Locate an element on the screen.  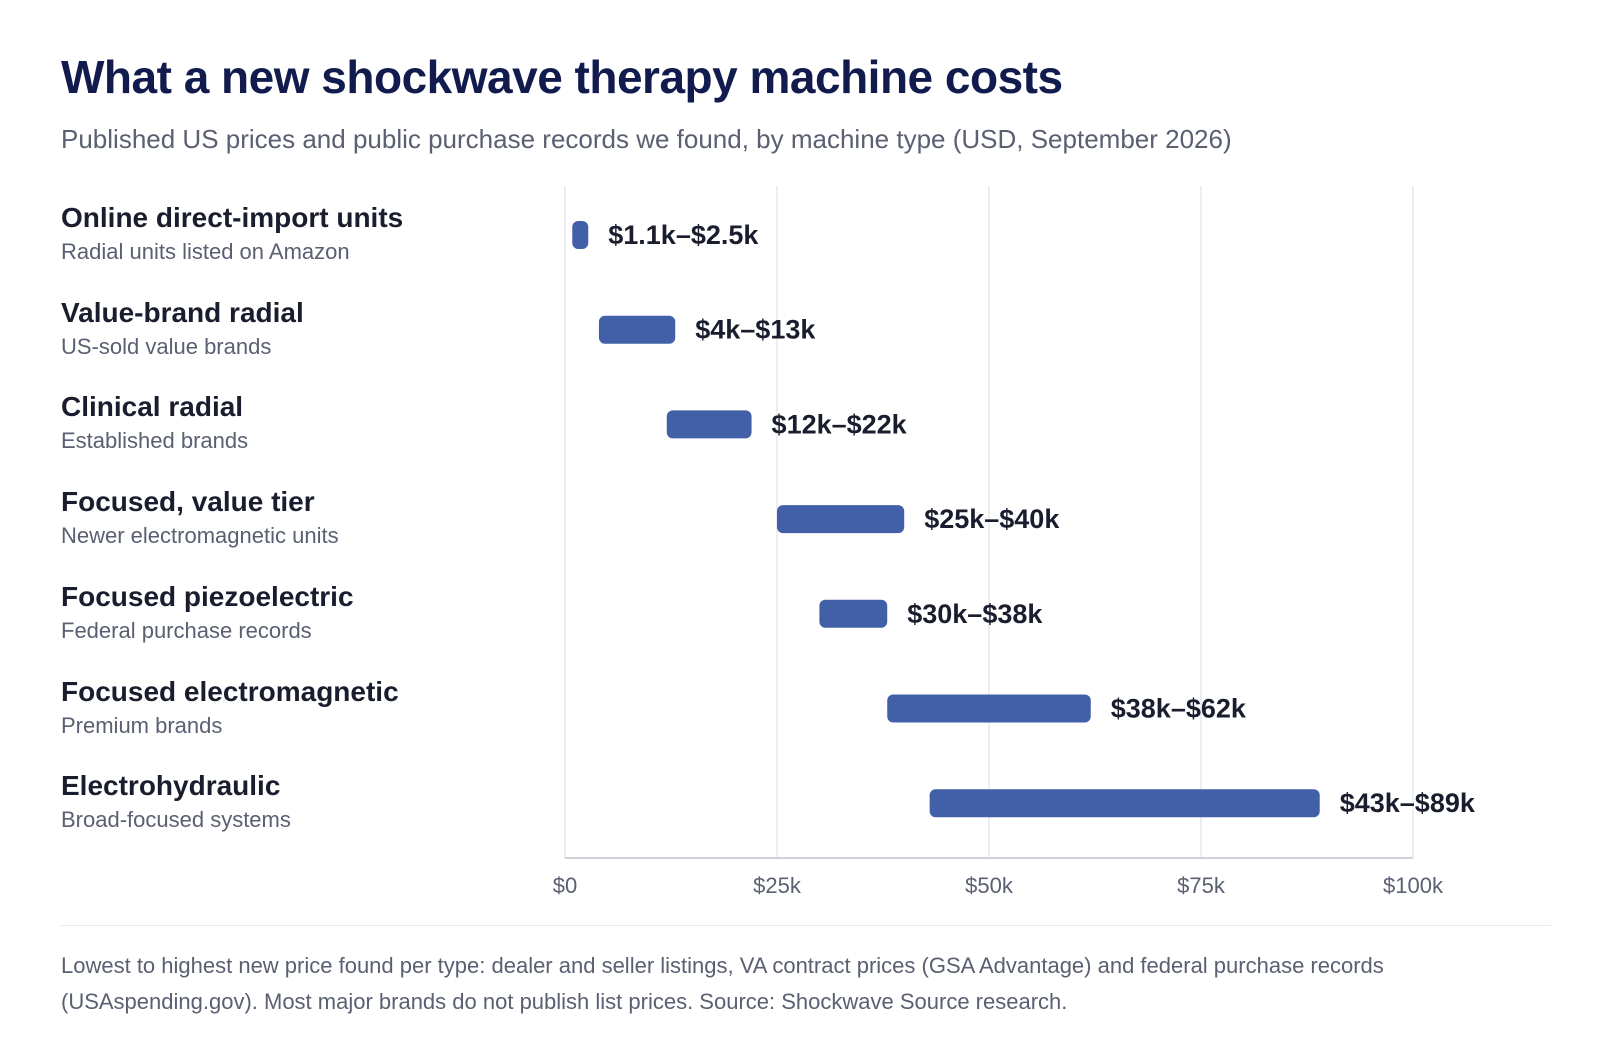
category-sublabel: Newer electromagnetic units is located at coordinates (200, 536).